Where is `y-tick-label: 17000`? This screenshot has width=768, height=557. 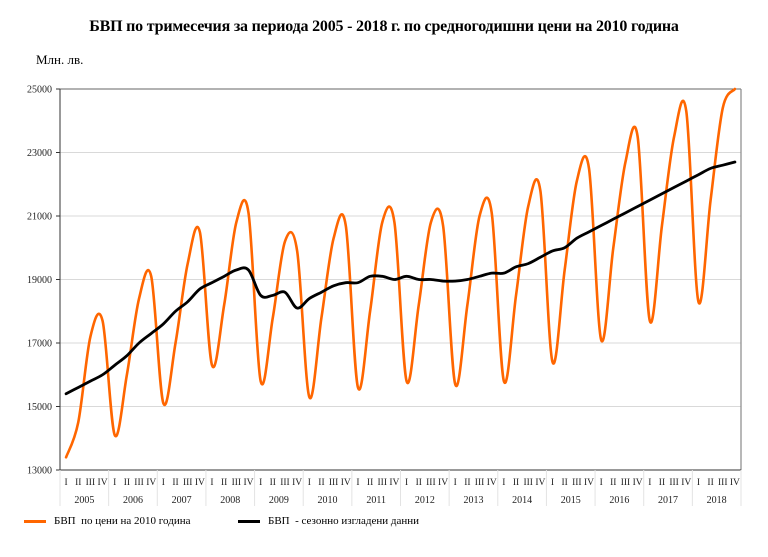 y-tick-label: 17000 is located at coordinates (39, 344).